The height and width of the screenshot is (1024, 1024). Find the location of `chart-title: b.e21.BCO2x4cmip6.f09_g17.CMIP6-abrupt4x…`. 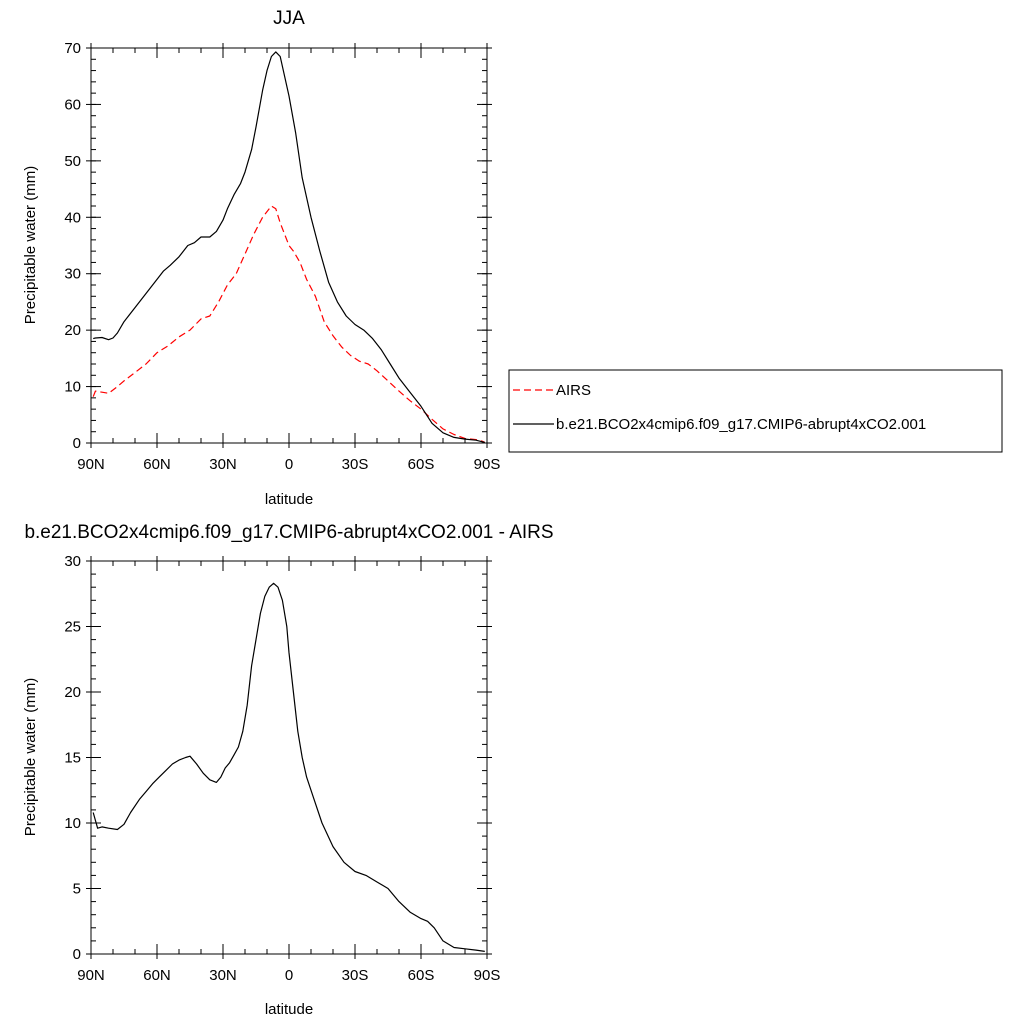

chart-title: b.e21.BCO2x4cmip6.f09_g17.CMIP6-abrupt4x… is located at coordinates (288, 532).